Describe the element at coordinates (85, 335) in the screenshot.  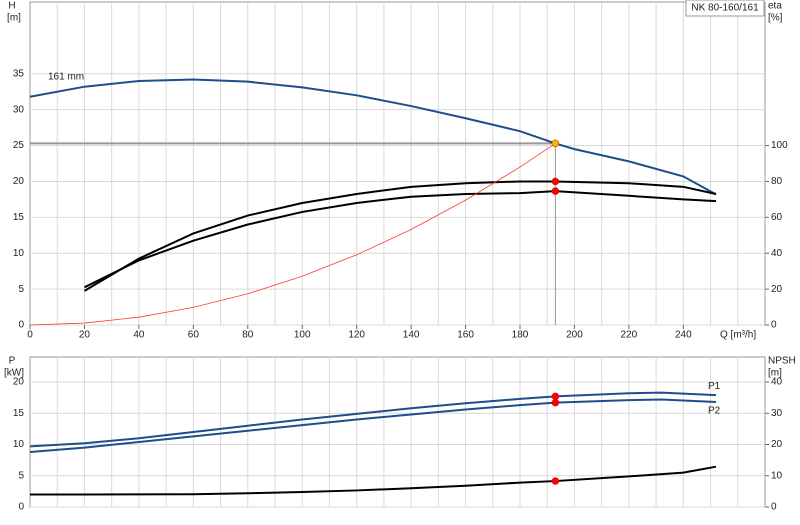
I see `x-tick-label: 20` at that location.